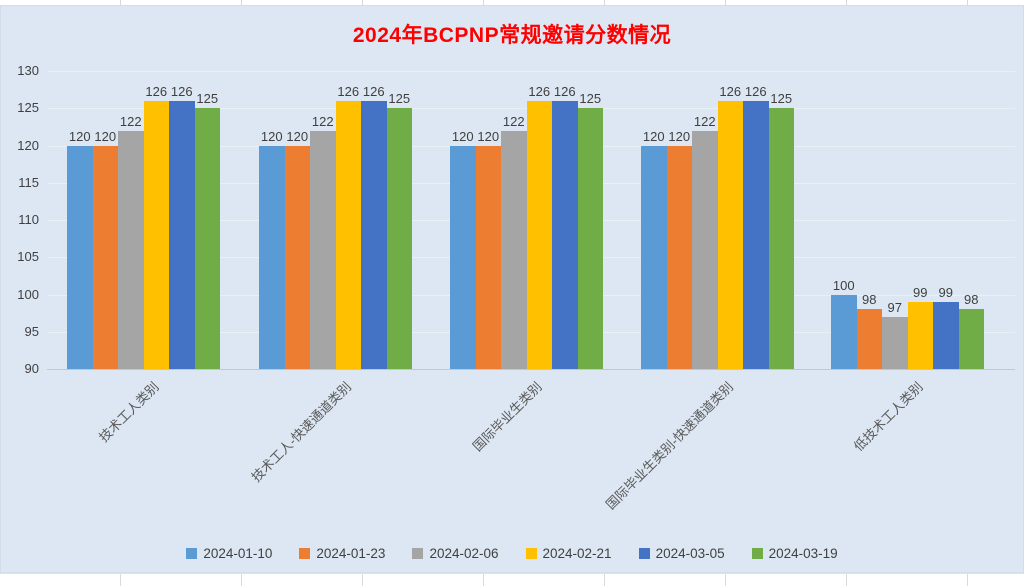 The width and height of the screenshot is (1024, 586). I want to click on bar-2024-02-06-cat3, so click(514, 249).